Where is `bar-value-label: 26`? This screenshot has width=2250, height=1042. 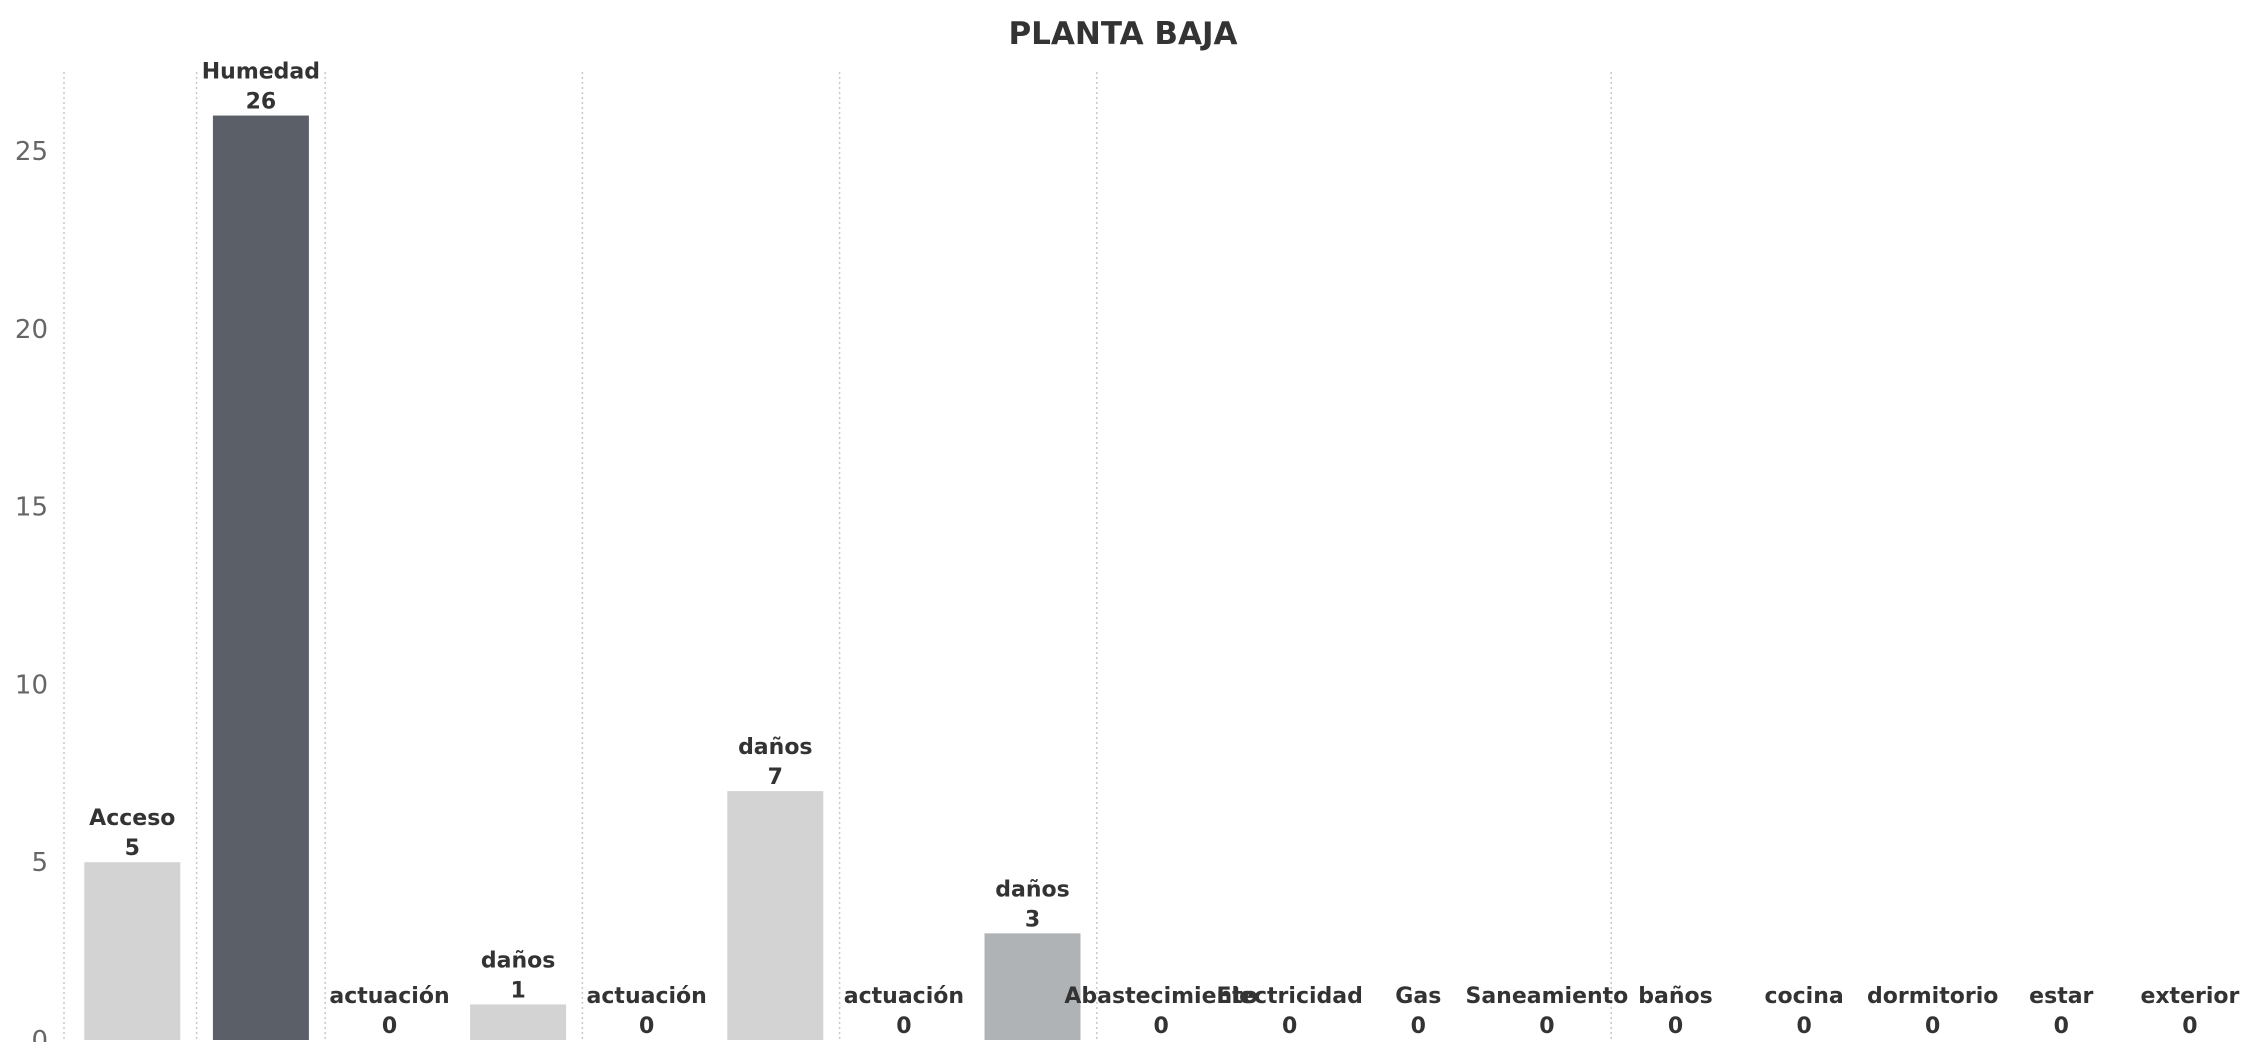
bar-value-label: 26 is located at coordinates (261, 102).